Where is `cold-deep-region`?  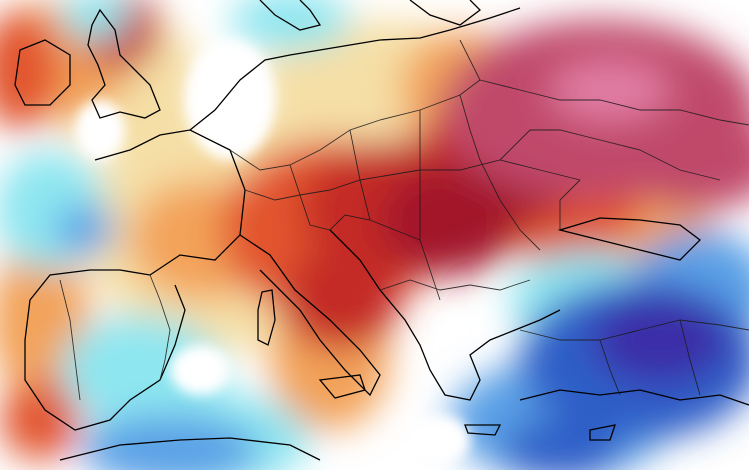 cold-deep-region is located at coordinates (660, 340).